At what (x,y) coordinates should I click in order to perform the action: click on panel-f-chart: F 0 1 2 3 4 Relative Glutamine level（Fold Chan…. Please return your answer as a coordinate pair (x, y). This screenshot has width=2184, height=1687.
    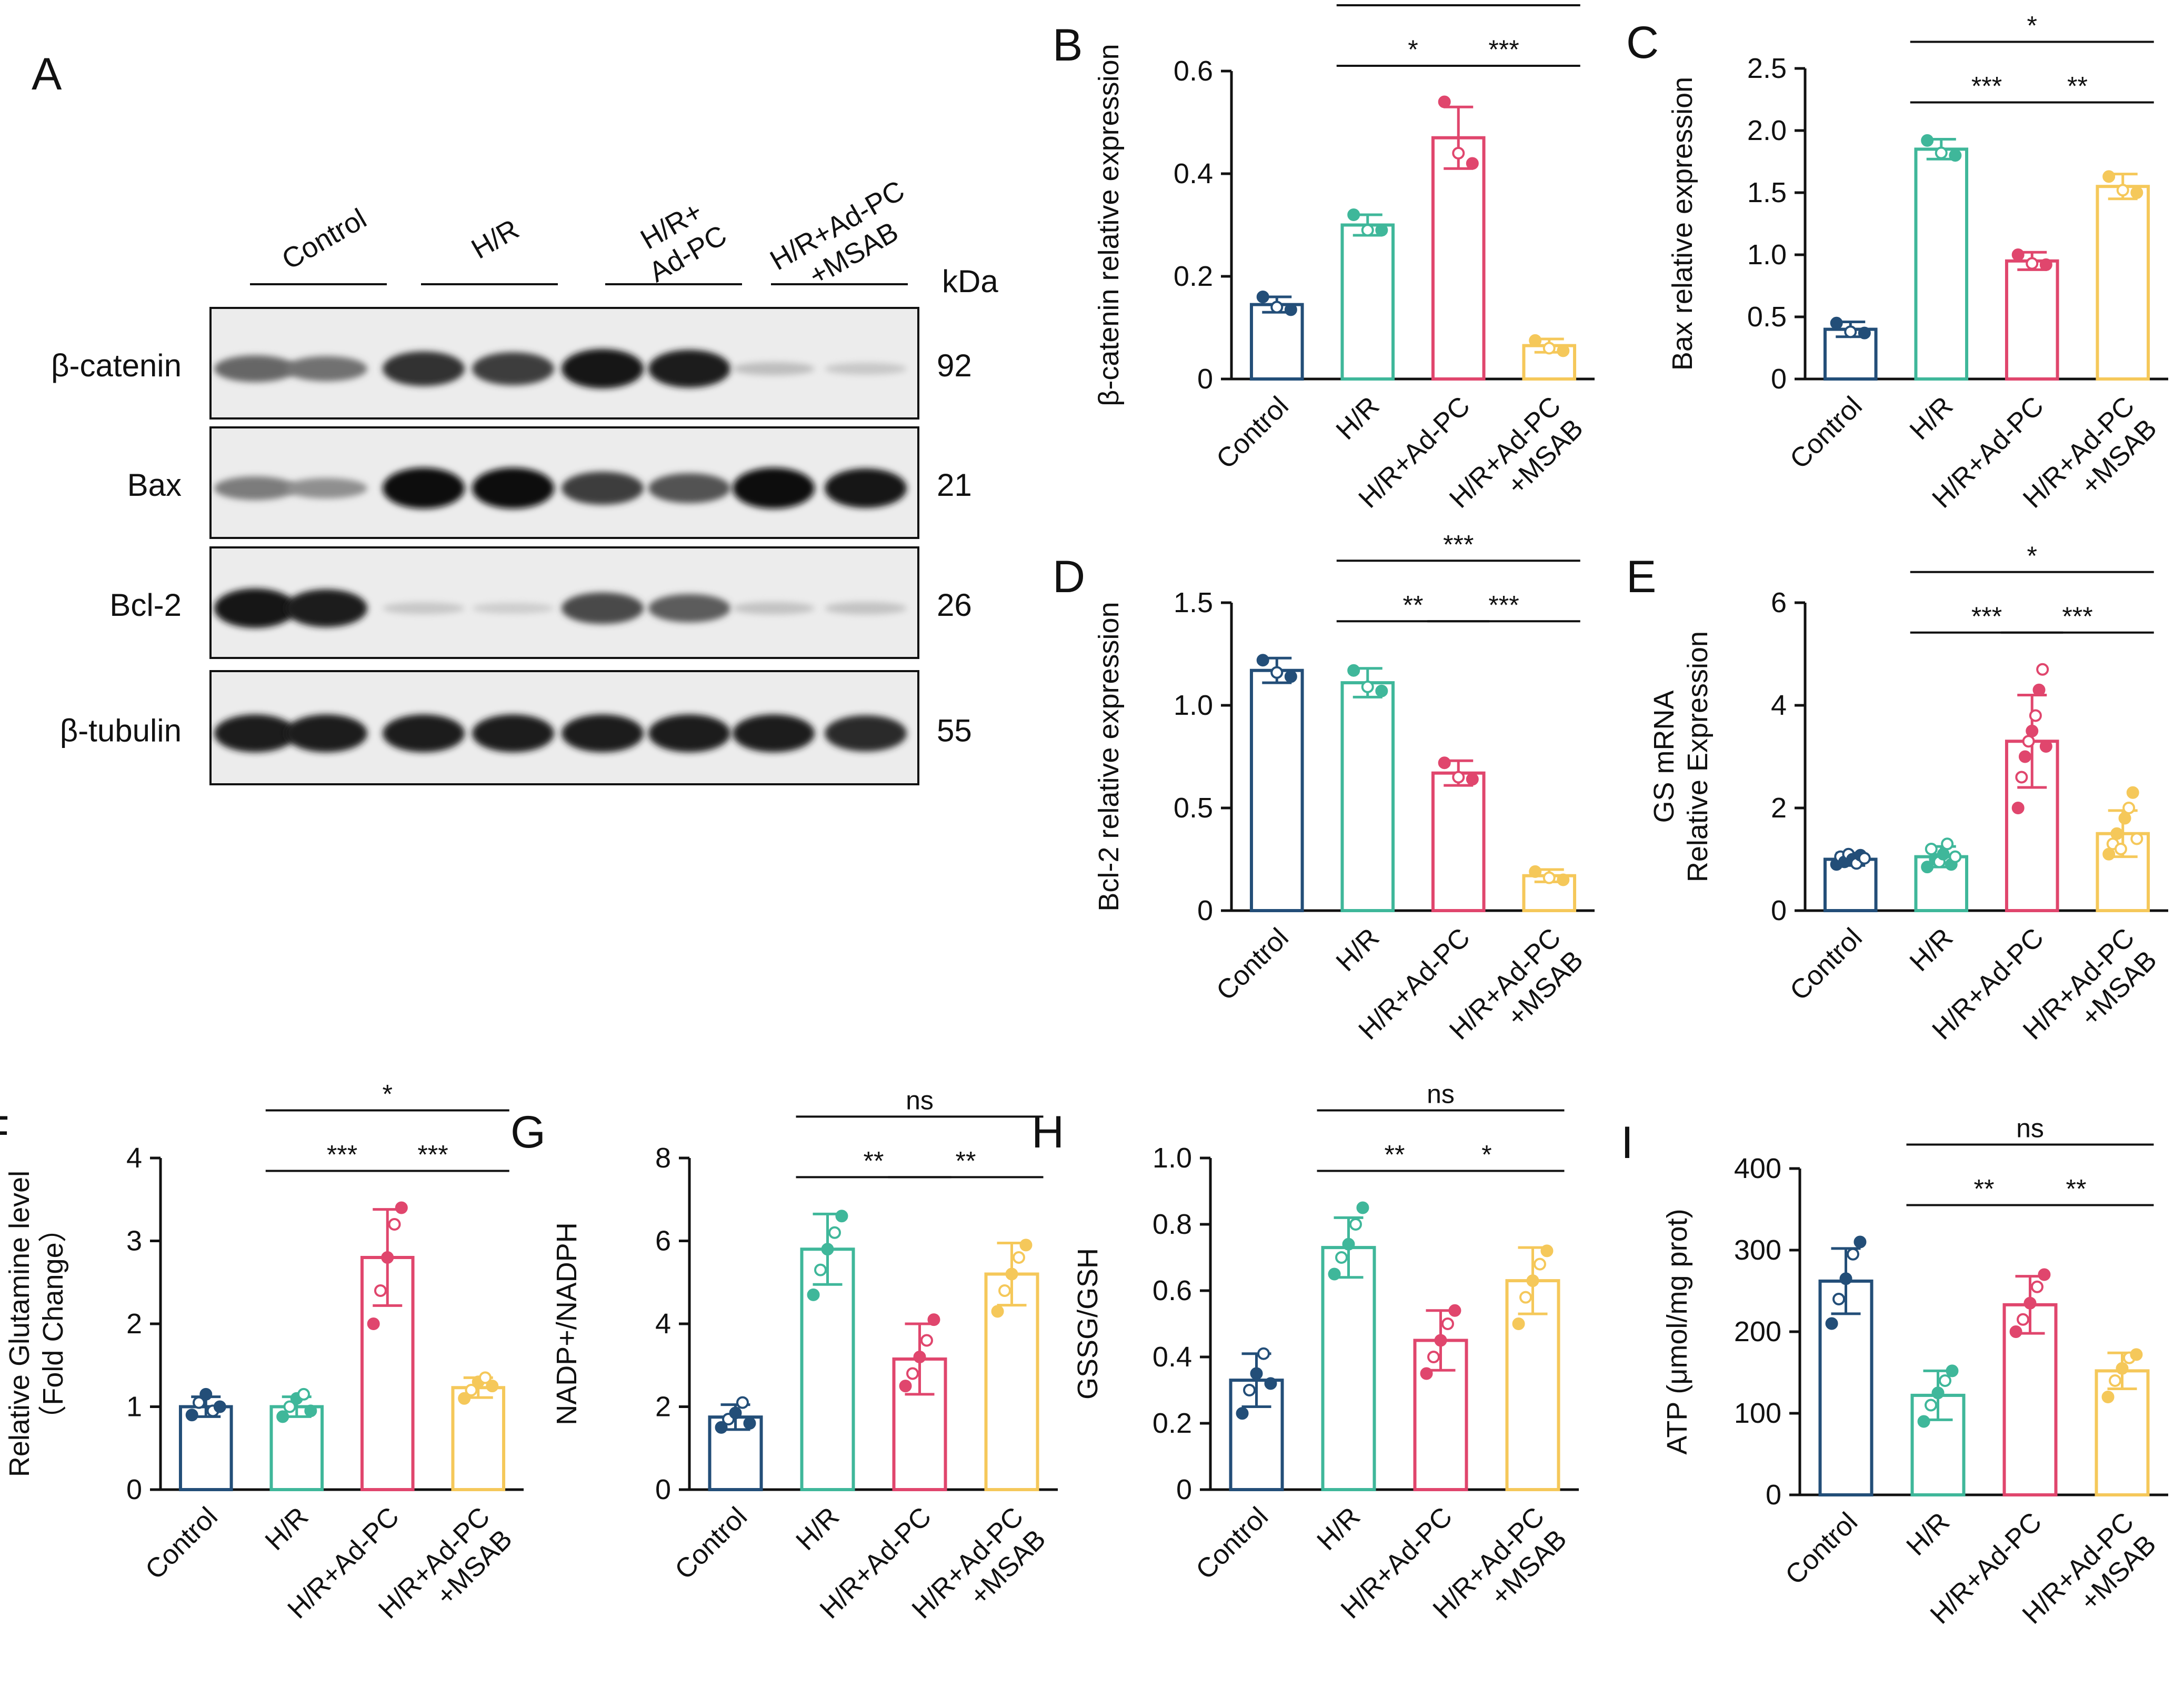
    Looking at the image, I should click on (262, 1352).